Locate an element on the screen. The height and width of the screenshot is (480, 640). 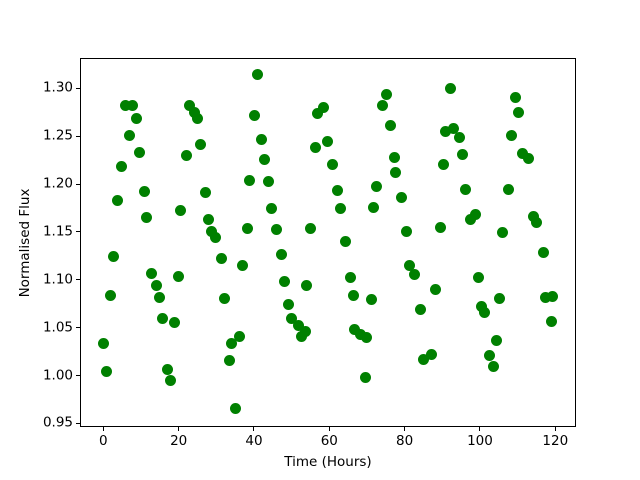
x-axis-label: Time (Hours) is located at coordinates (328, 462).